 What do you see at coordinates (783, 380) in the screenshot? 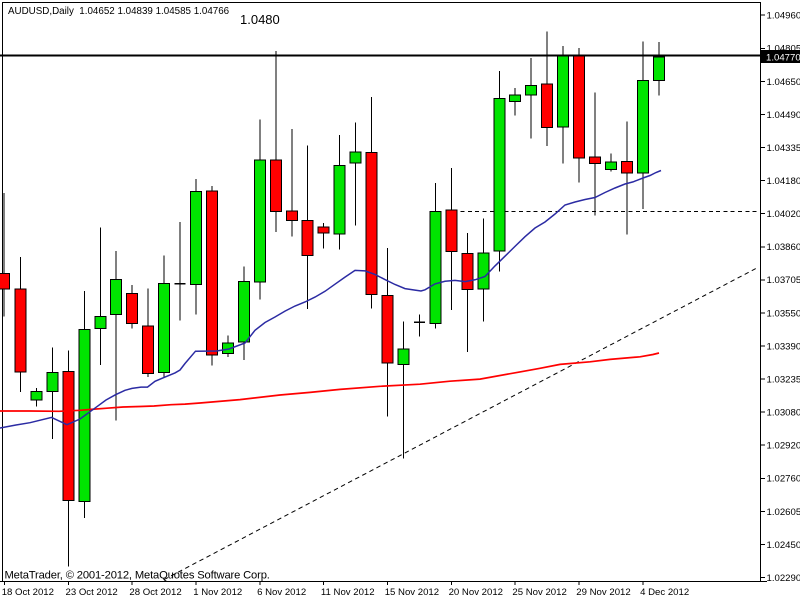
I see `svg-text: 1.03235` at bounding box center [783, 380].